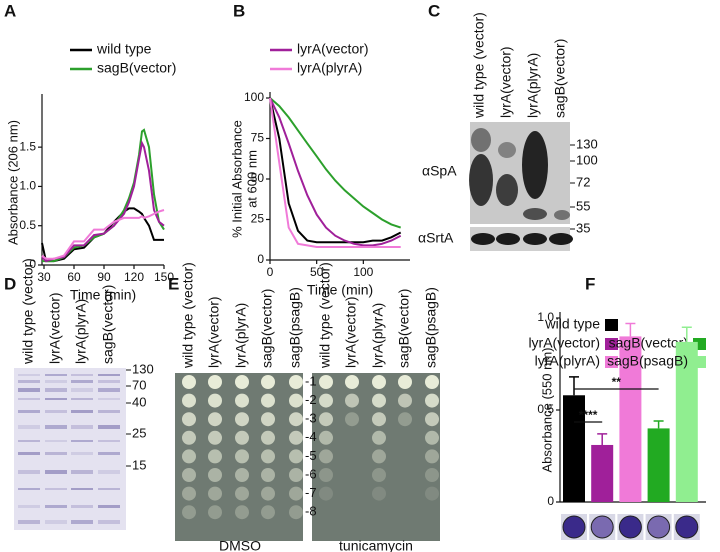 The image size is (720, 552). I want to click on dilution-label: -1, so click(311, 380).